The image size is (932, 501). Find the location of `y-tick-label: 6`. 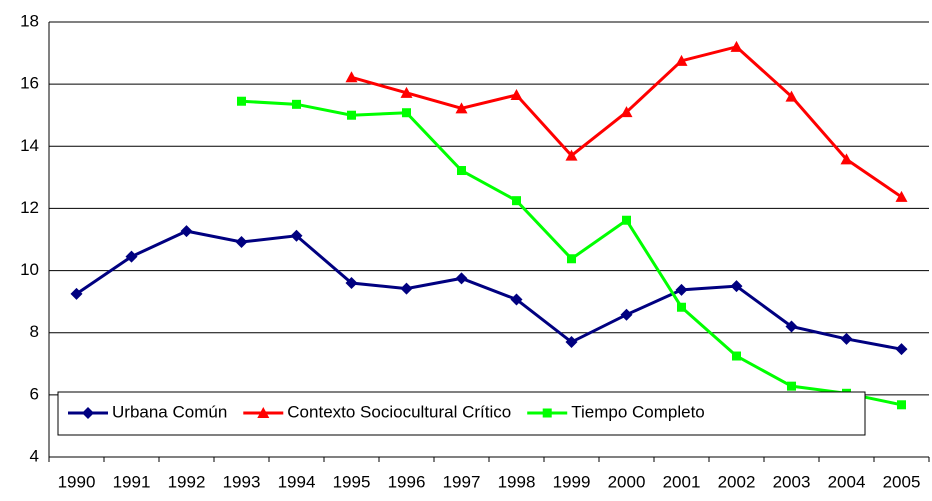

y-tick-label: 6 is located at coordinates (34, 393).